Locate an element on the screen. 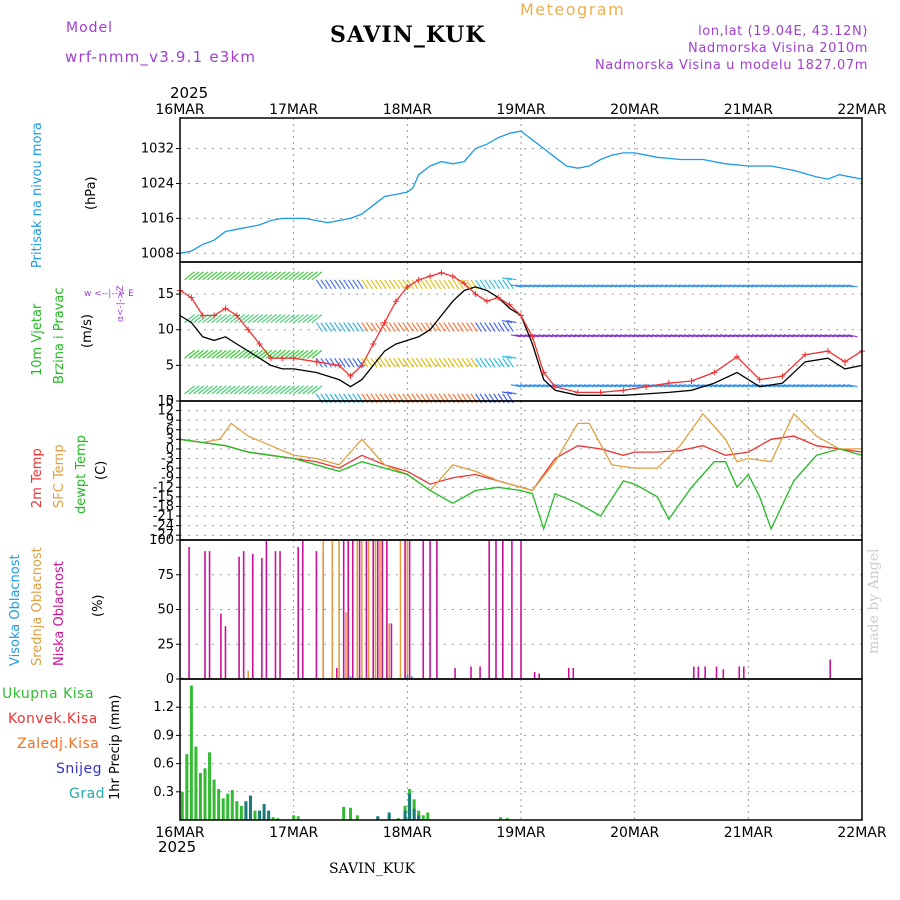  y-tick-label: 10 is located at coordinates (165, 330).